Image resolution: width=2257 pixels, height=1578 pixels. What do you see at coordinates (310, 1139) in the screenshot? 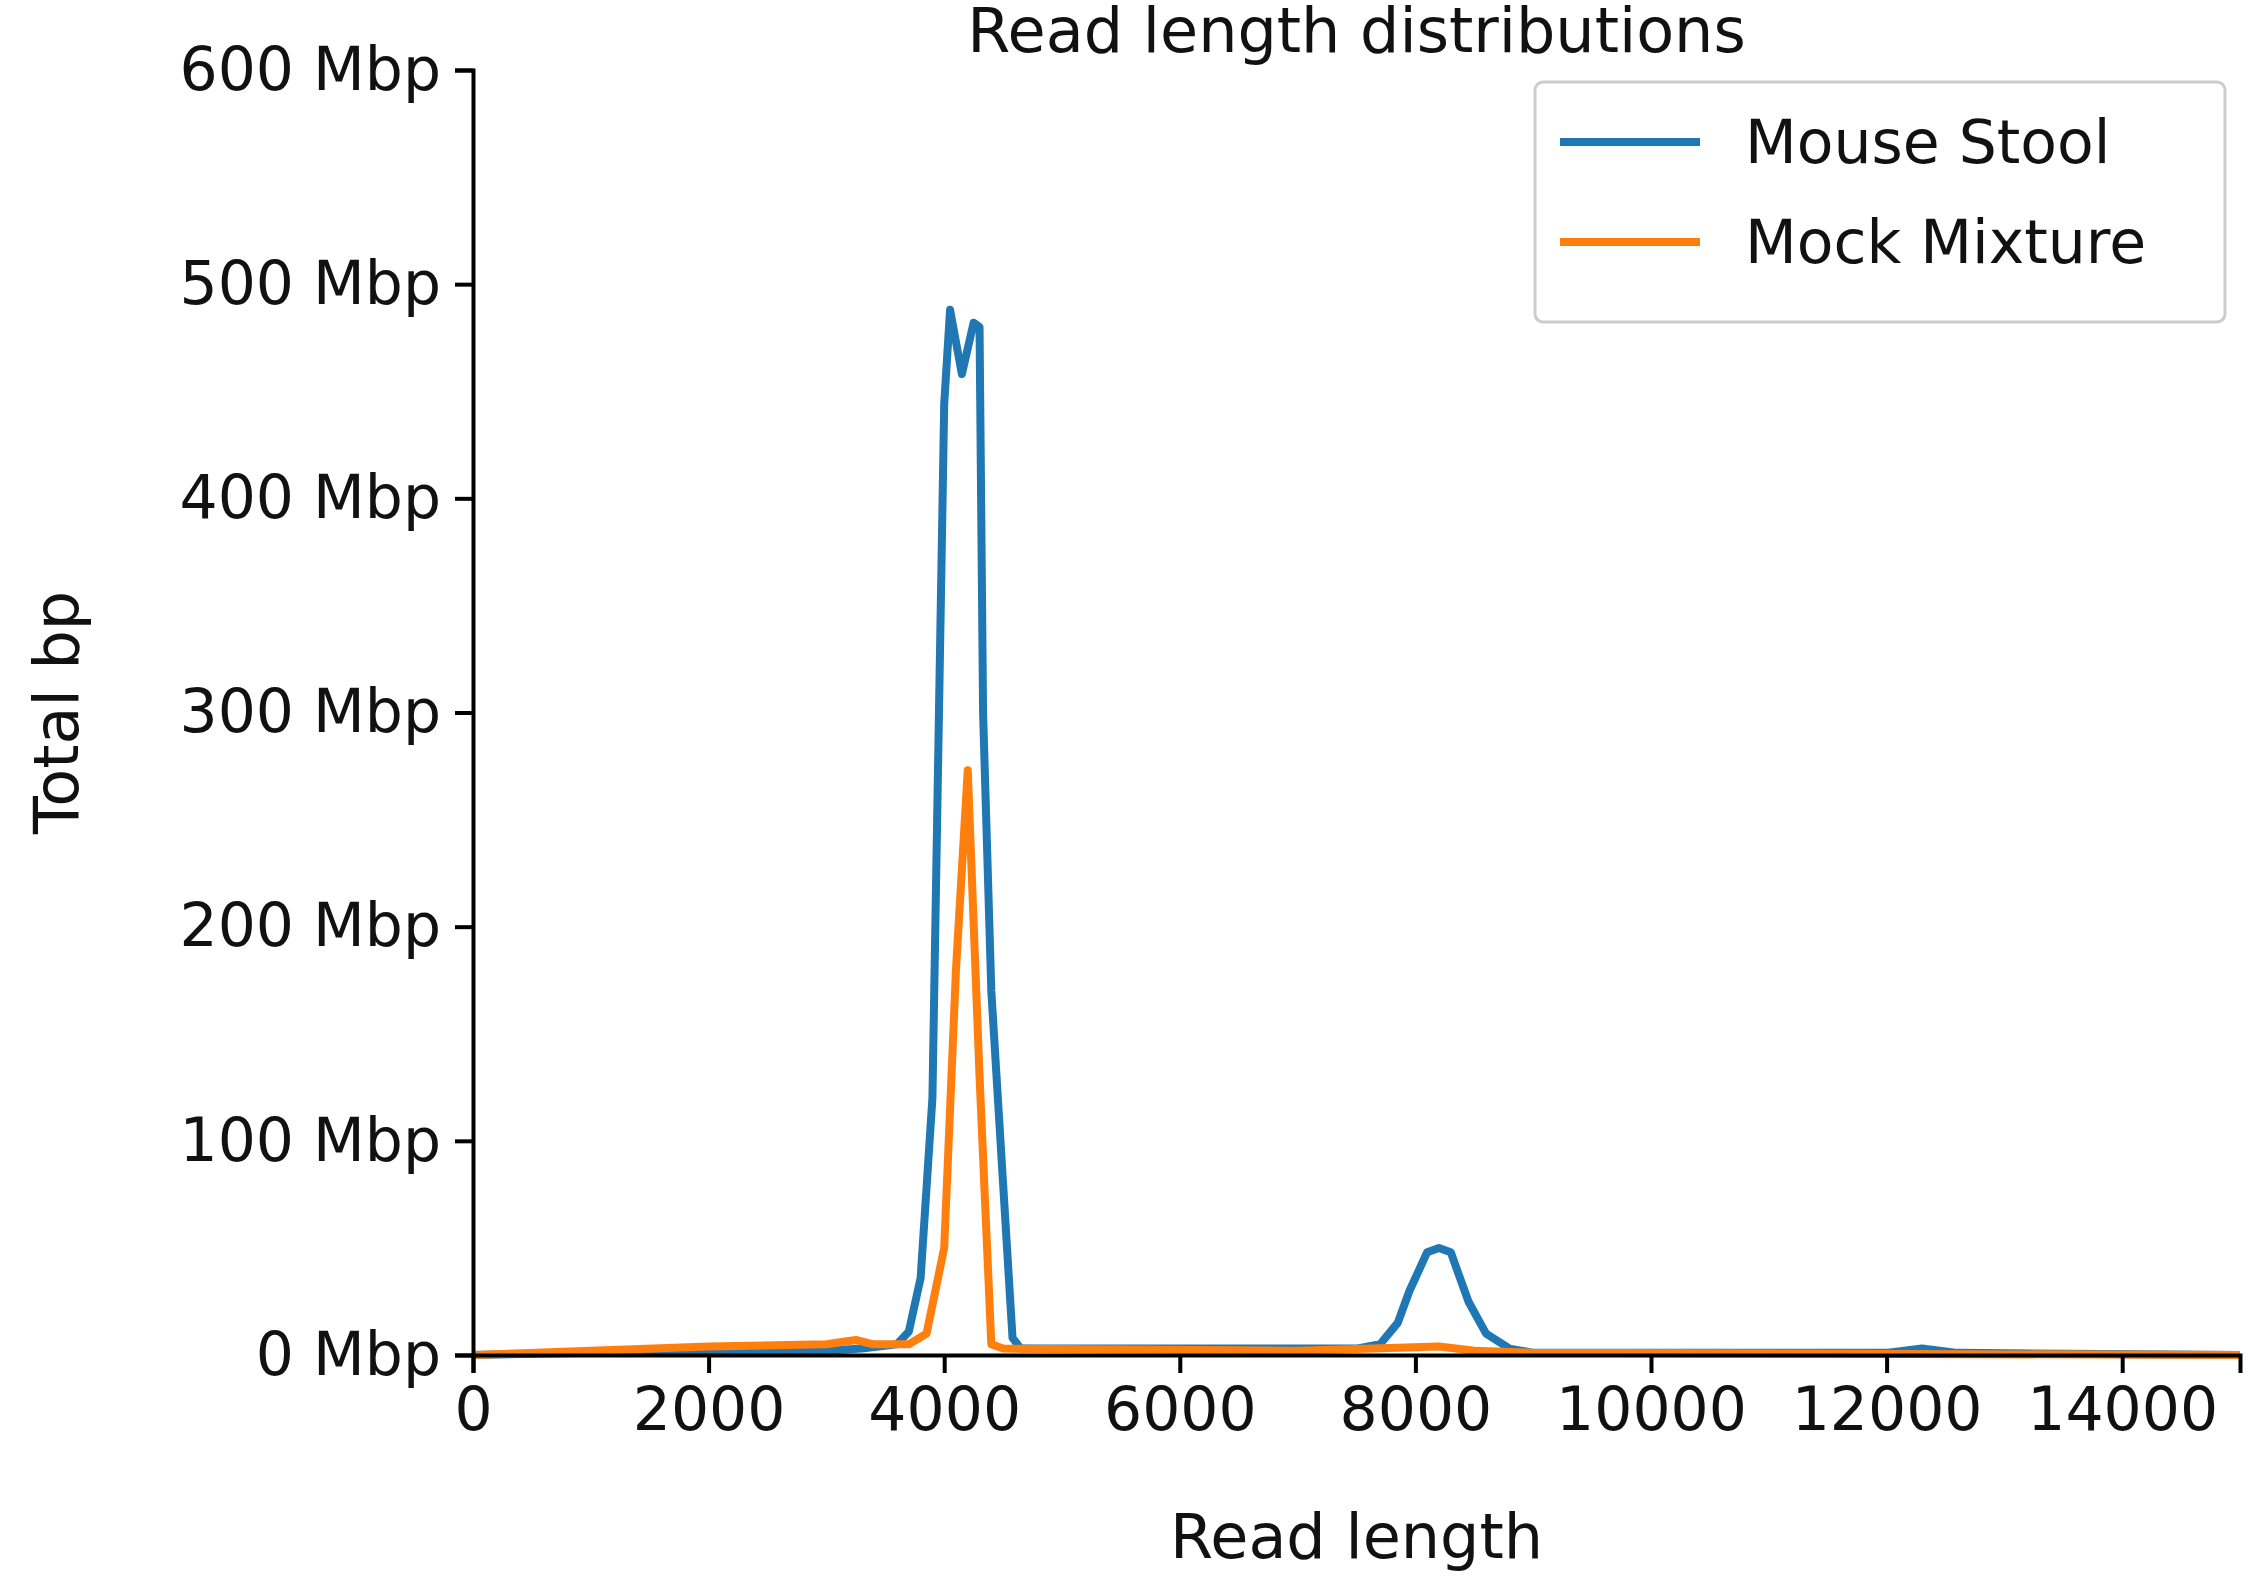
I see `y-tick-label: 100 Mbp` at bounding box center [310, 1139].